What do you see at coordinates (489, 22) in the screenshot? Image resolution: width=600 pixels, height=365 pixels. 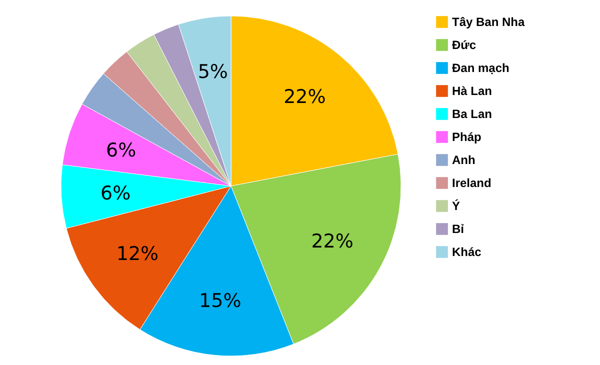 I see `legend-label: Tây Ban Nha` at bounding box center [489, 22].